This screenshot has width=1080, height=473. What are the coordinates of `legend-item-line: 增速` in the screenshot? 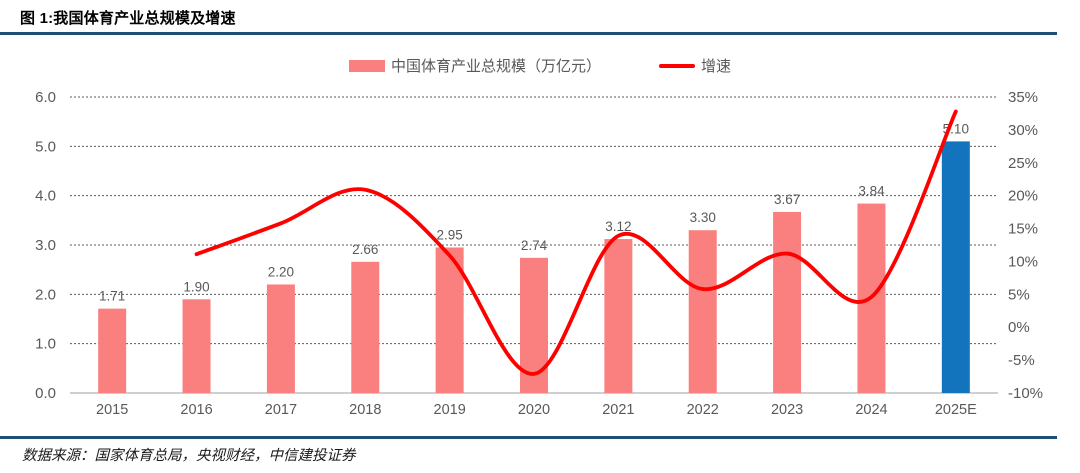 It's located at (695, 65).